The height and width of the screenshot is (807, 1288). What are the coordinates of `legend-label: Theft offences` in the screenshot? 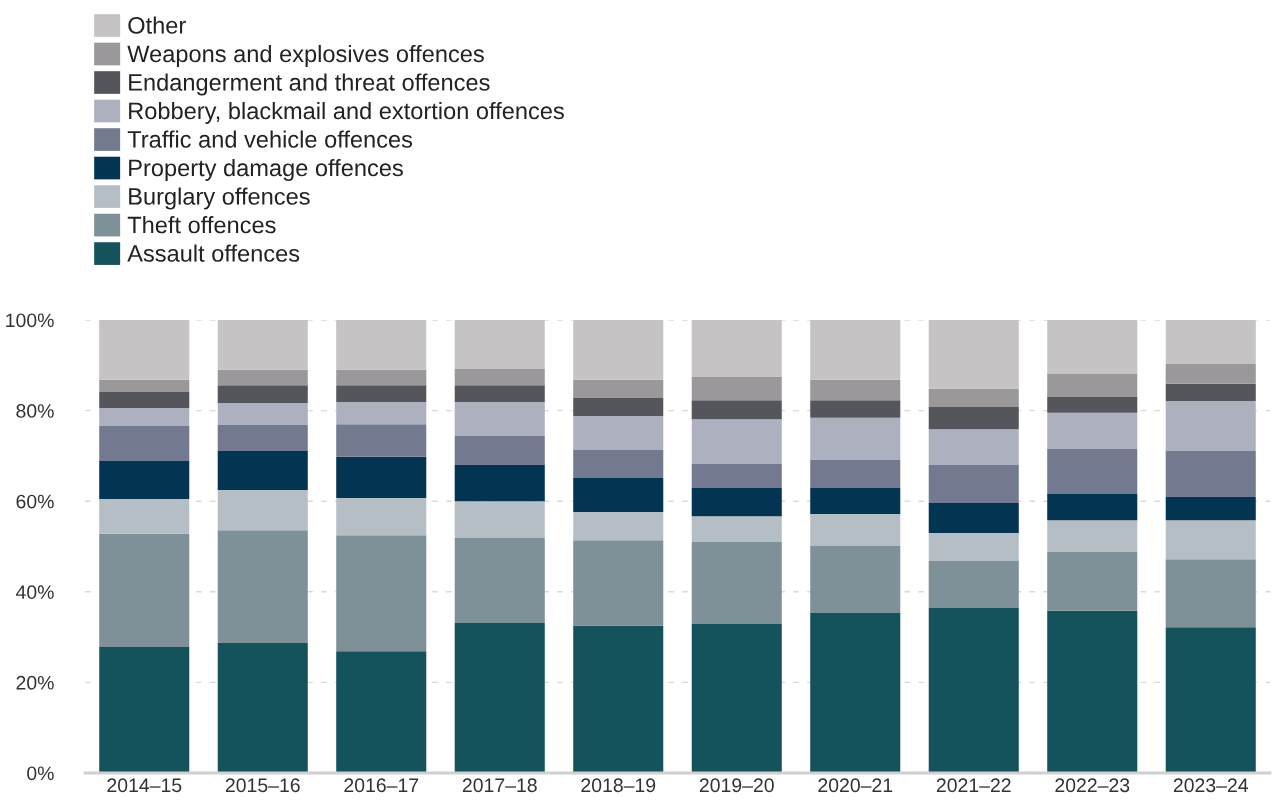 It's located at (201, 224).